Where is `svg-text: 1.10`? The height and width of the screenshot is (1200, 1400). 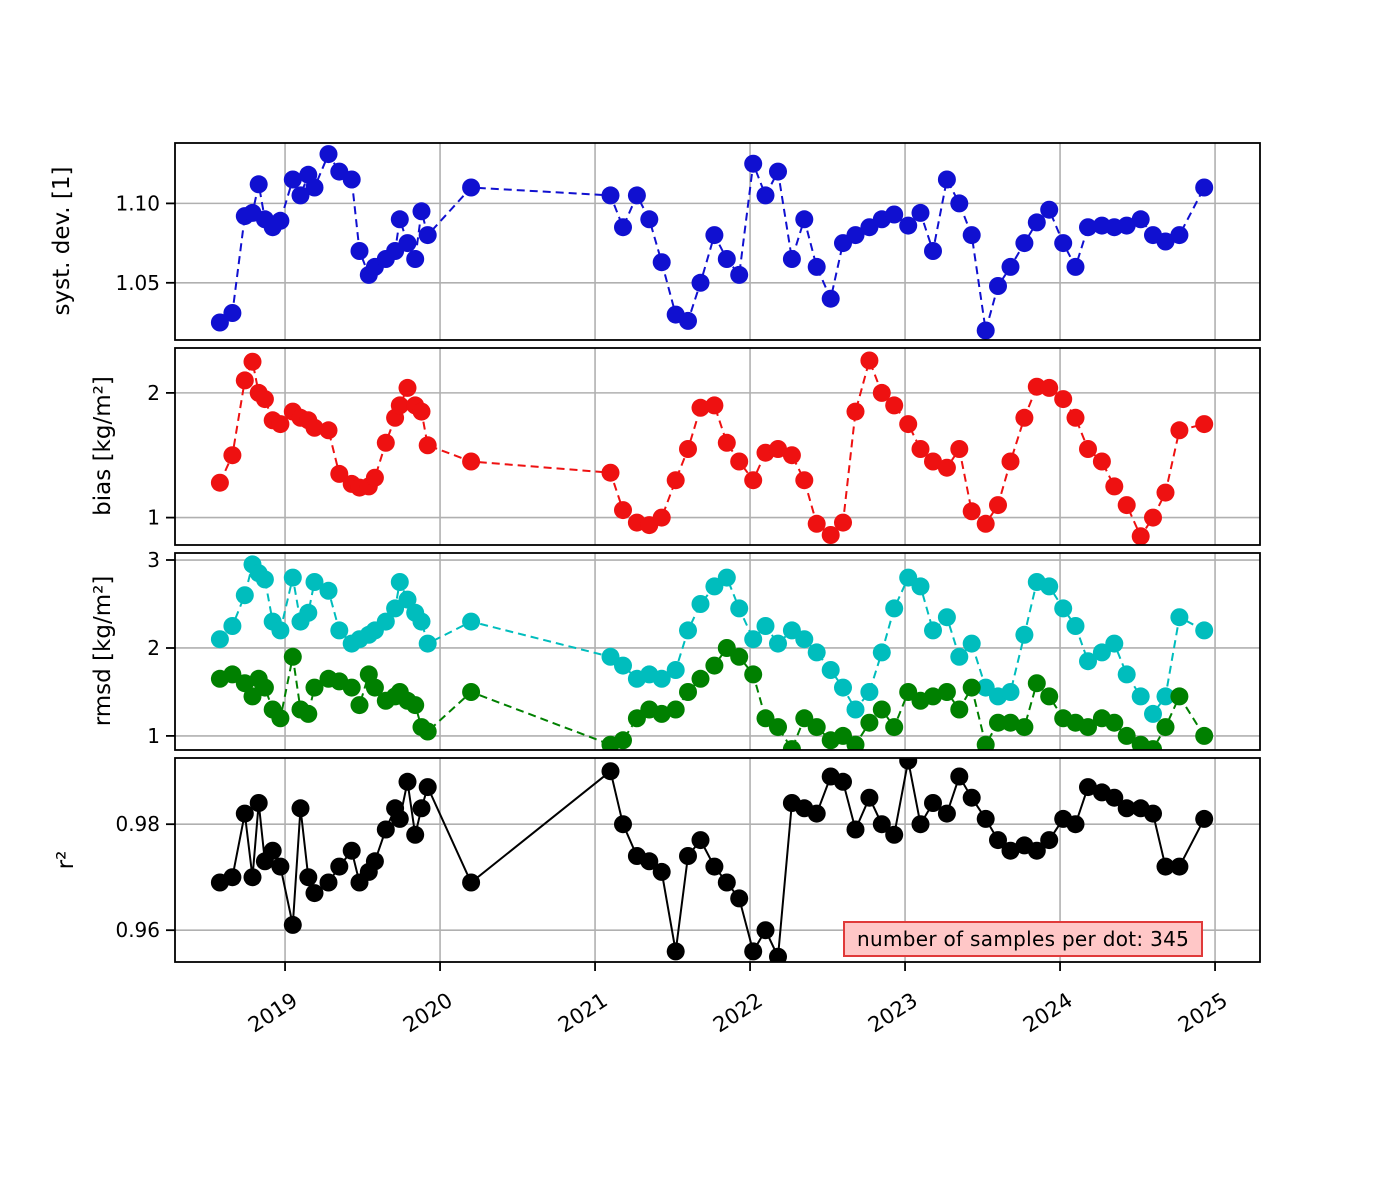
svg-text: 1.10 is located at coordinates (137, 203).